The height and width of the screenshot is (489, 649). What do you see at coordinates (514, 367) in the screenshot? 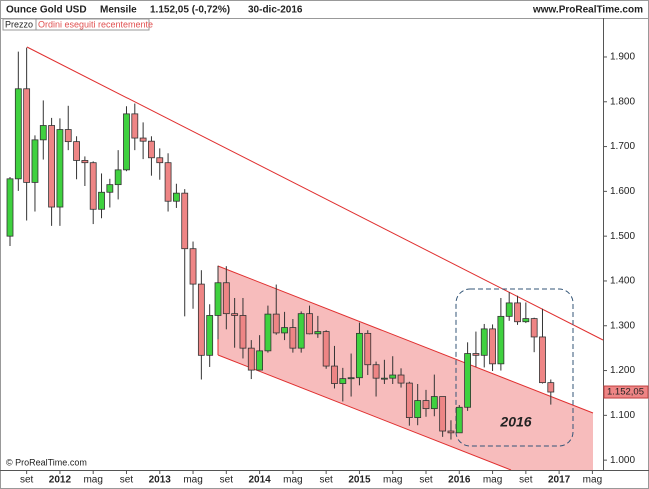
I see `highlight-box` at bounding box center [514, 367].